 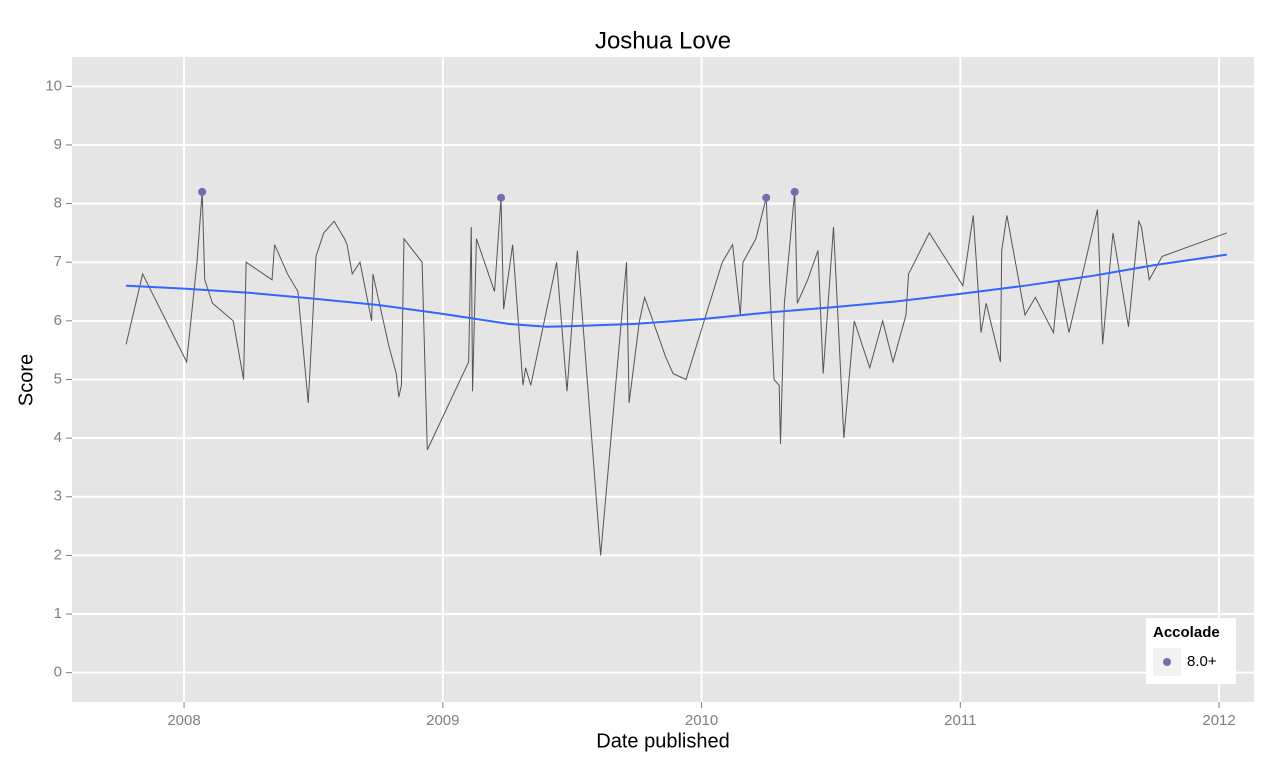 I want to click on legend-label: 8.0+, so click(x=1202, y=661).